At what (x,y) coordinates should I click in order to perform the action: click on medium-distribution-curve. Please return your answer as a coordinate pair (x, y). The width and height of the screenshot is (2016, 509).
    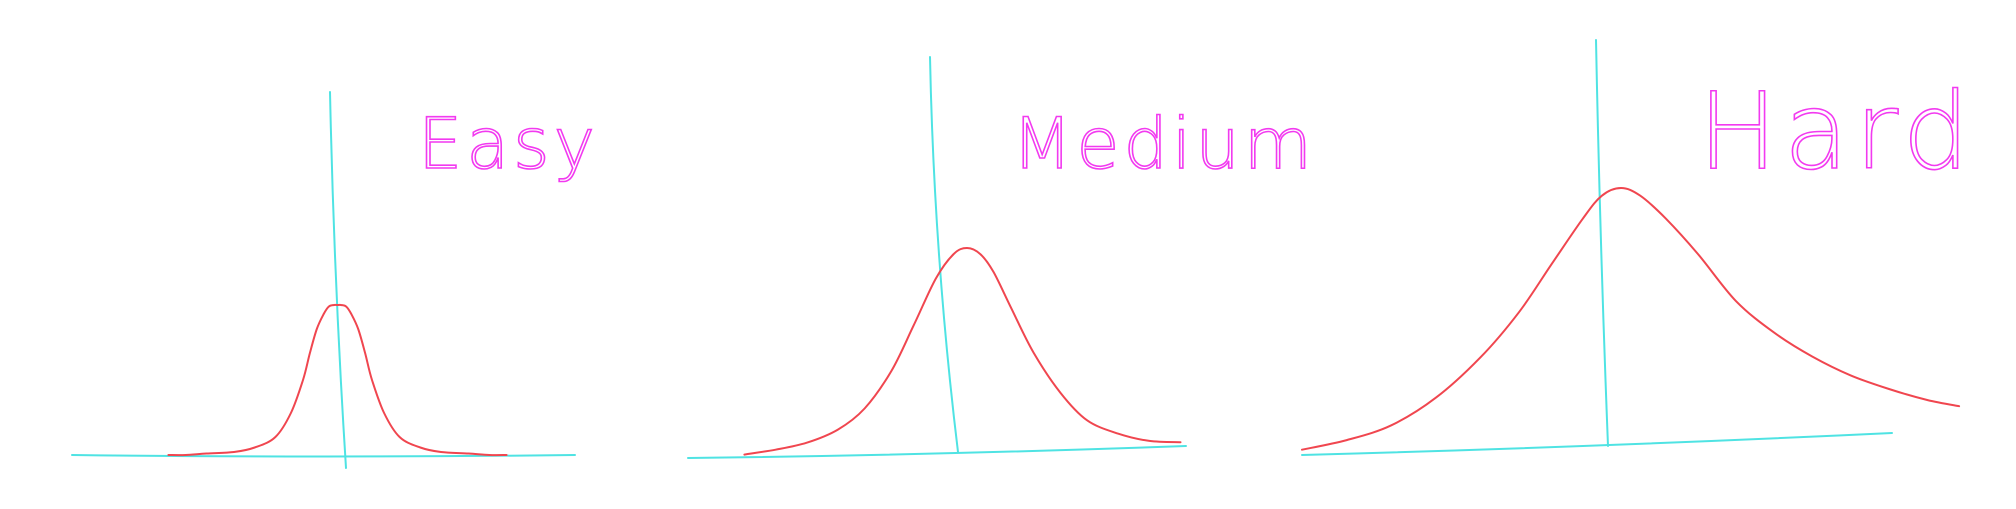
    Looking at the image, I should click on (962, 351).